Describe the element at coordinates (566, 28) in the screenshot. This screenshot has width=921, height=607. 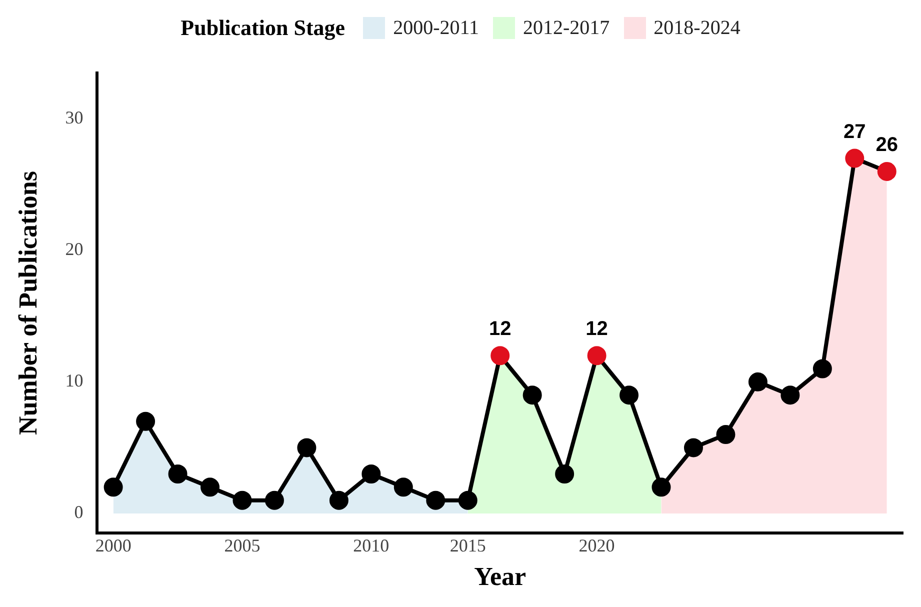
I see `legend-label: 2012-2017` at that location.